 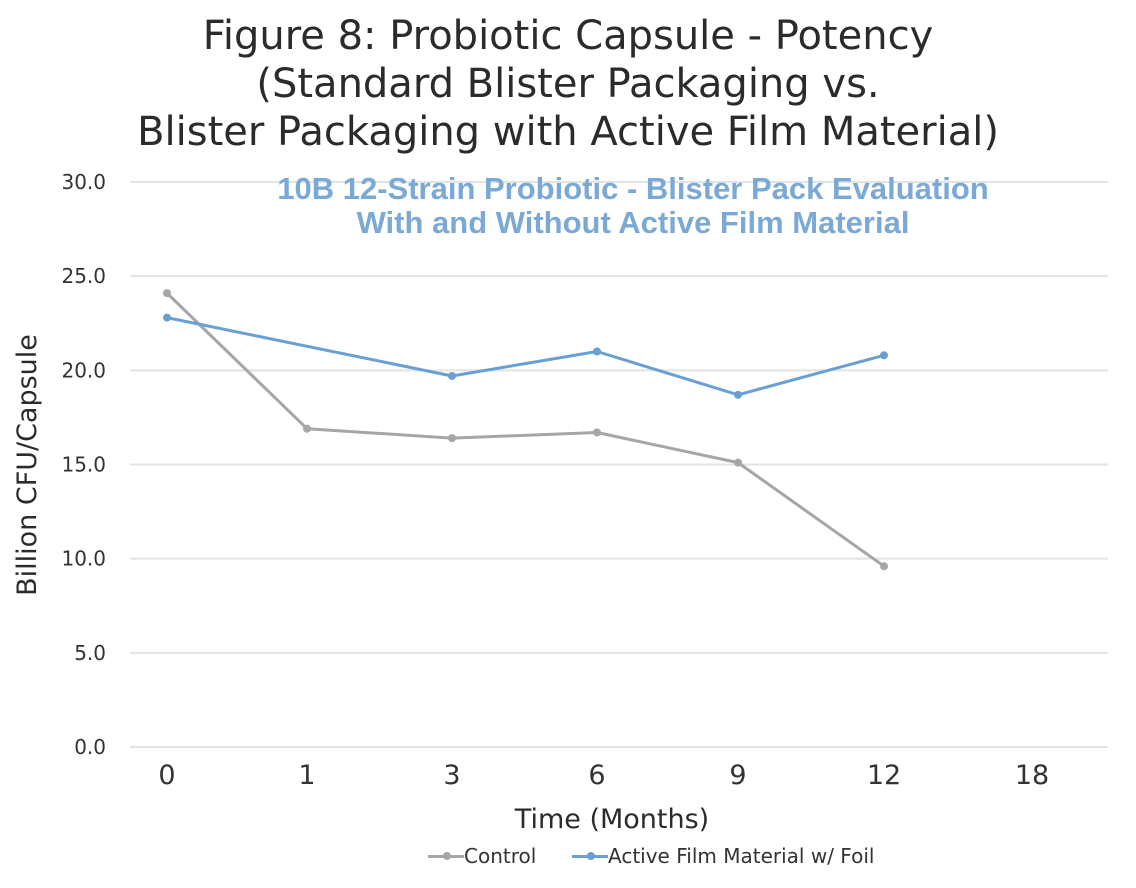 I want to click on x-tick-label: 12, so click(x=884, y=775).